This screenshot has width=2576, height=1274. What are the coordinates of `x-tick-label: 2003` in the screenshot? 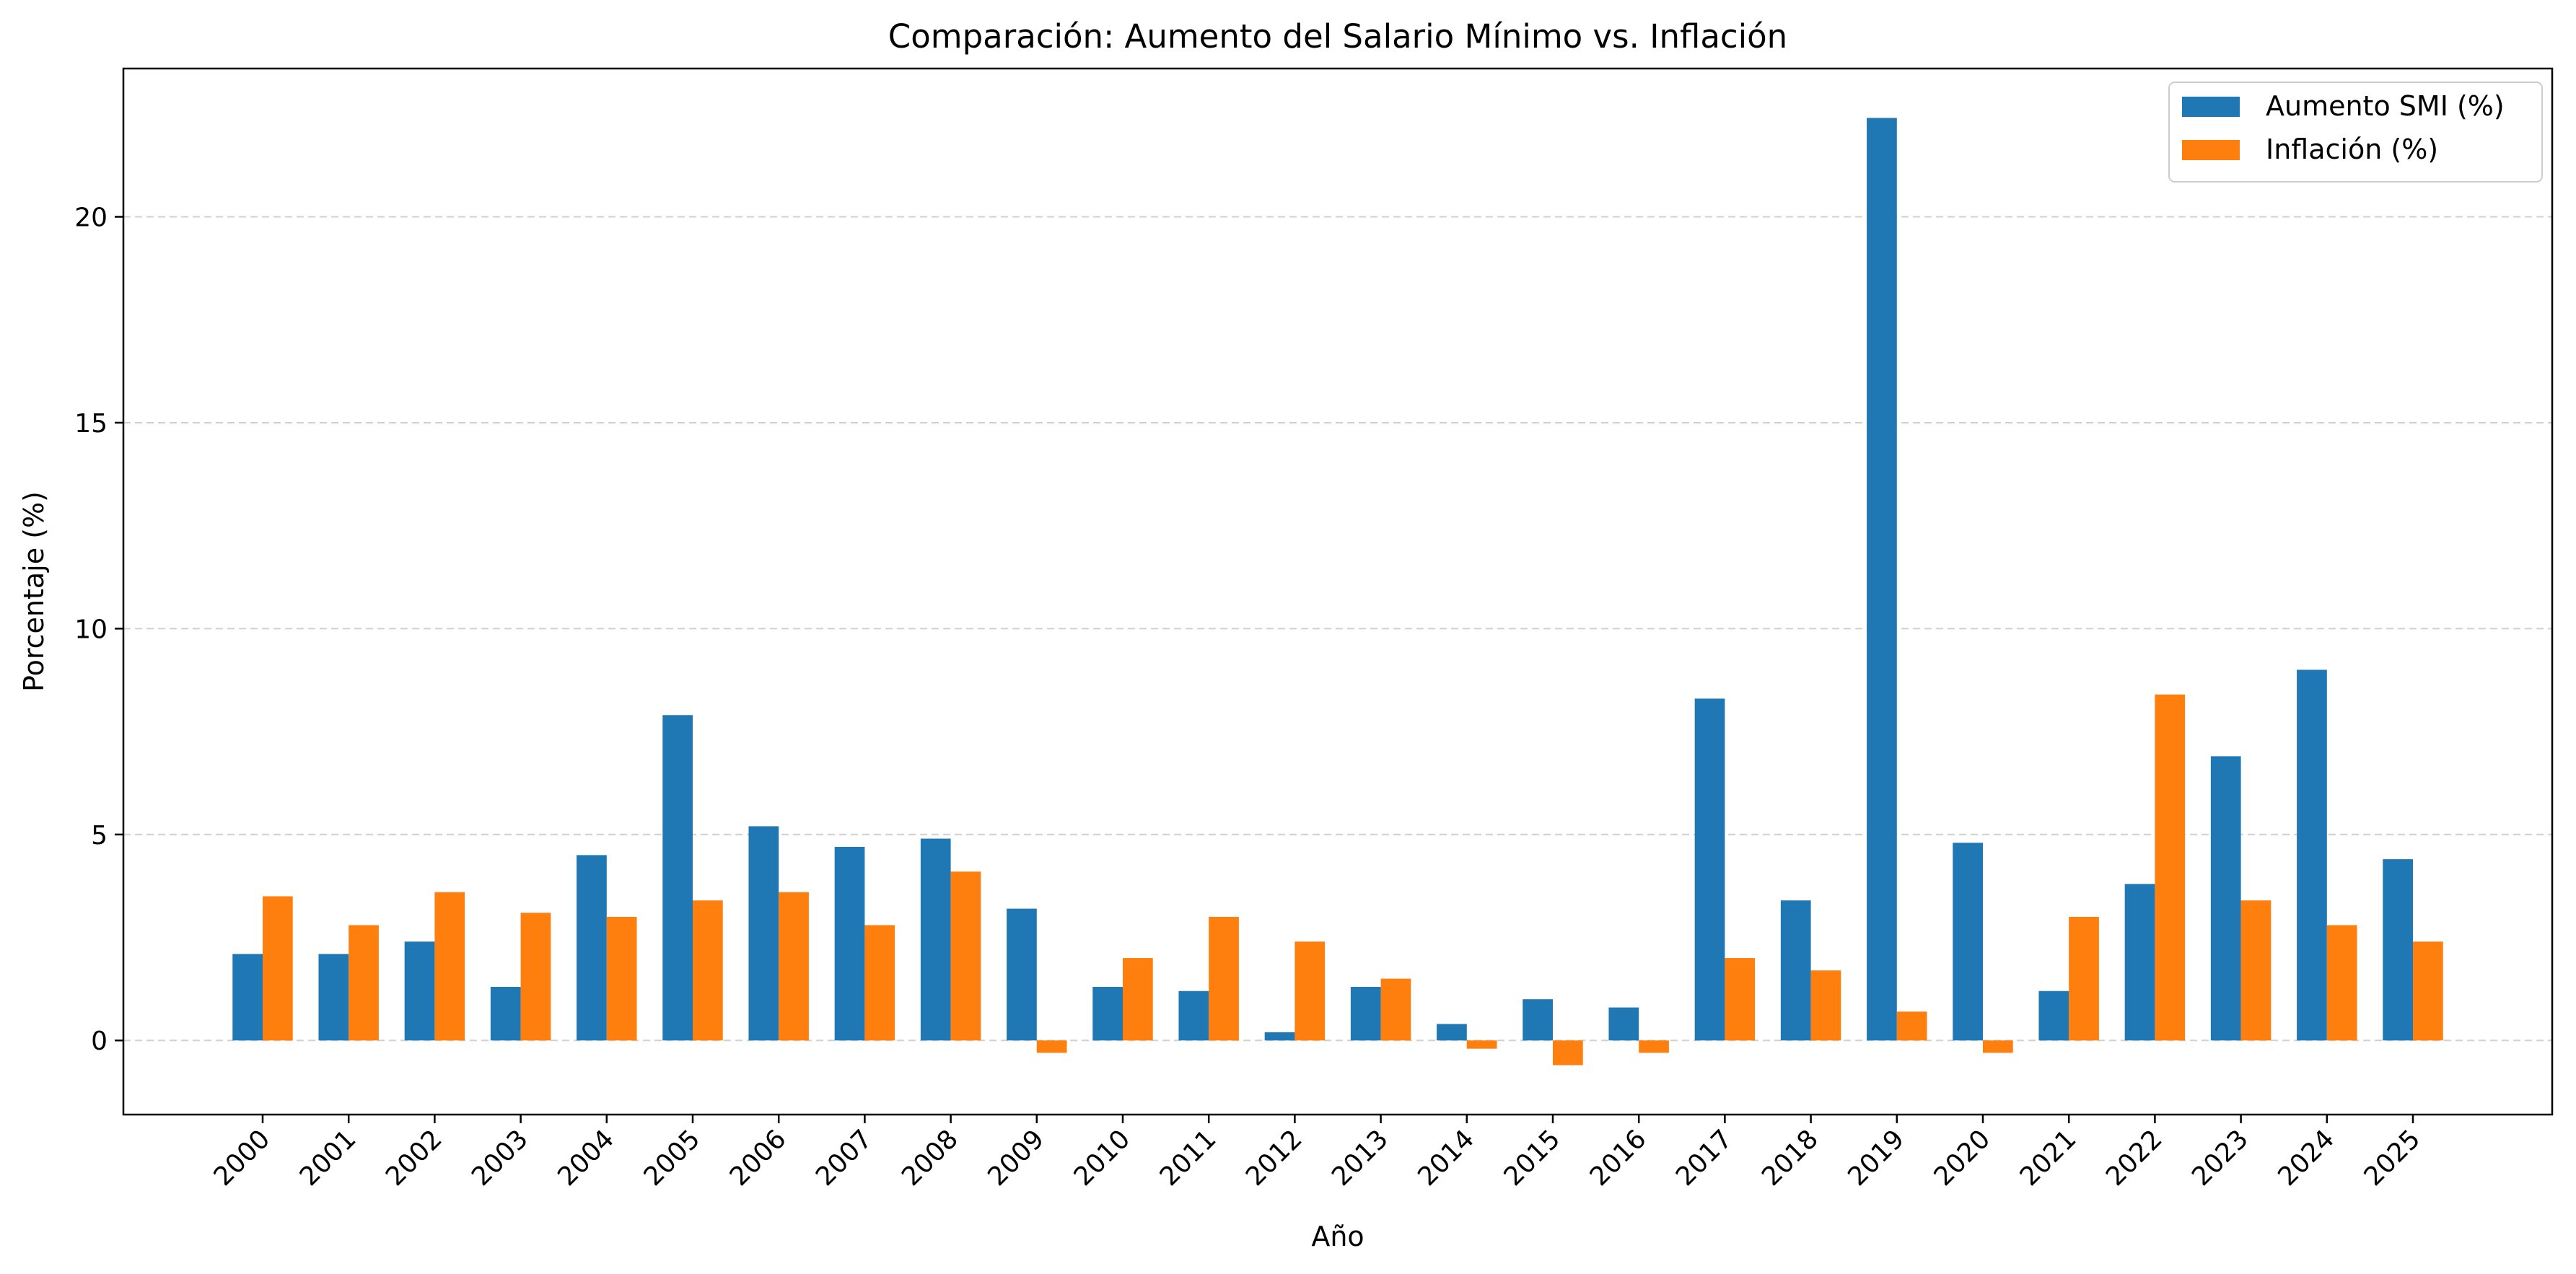 It's located at (500, 1158).